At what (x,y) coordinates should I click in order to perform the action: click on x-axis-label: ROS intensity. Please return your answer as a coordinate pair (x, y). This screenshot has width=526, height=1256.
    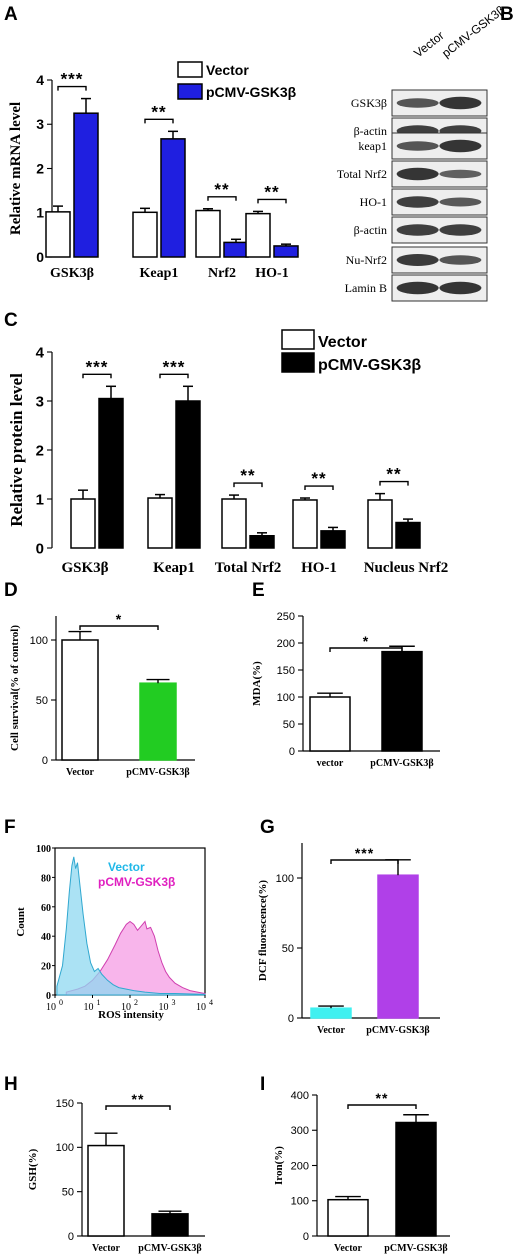
    Looking at the image, I should click on (131, 1015).